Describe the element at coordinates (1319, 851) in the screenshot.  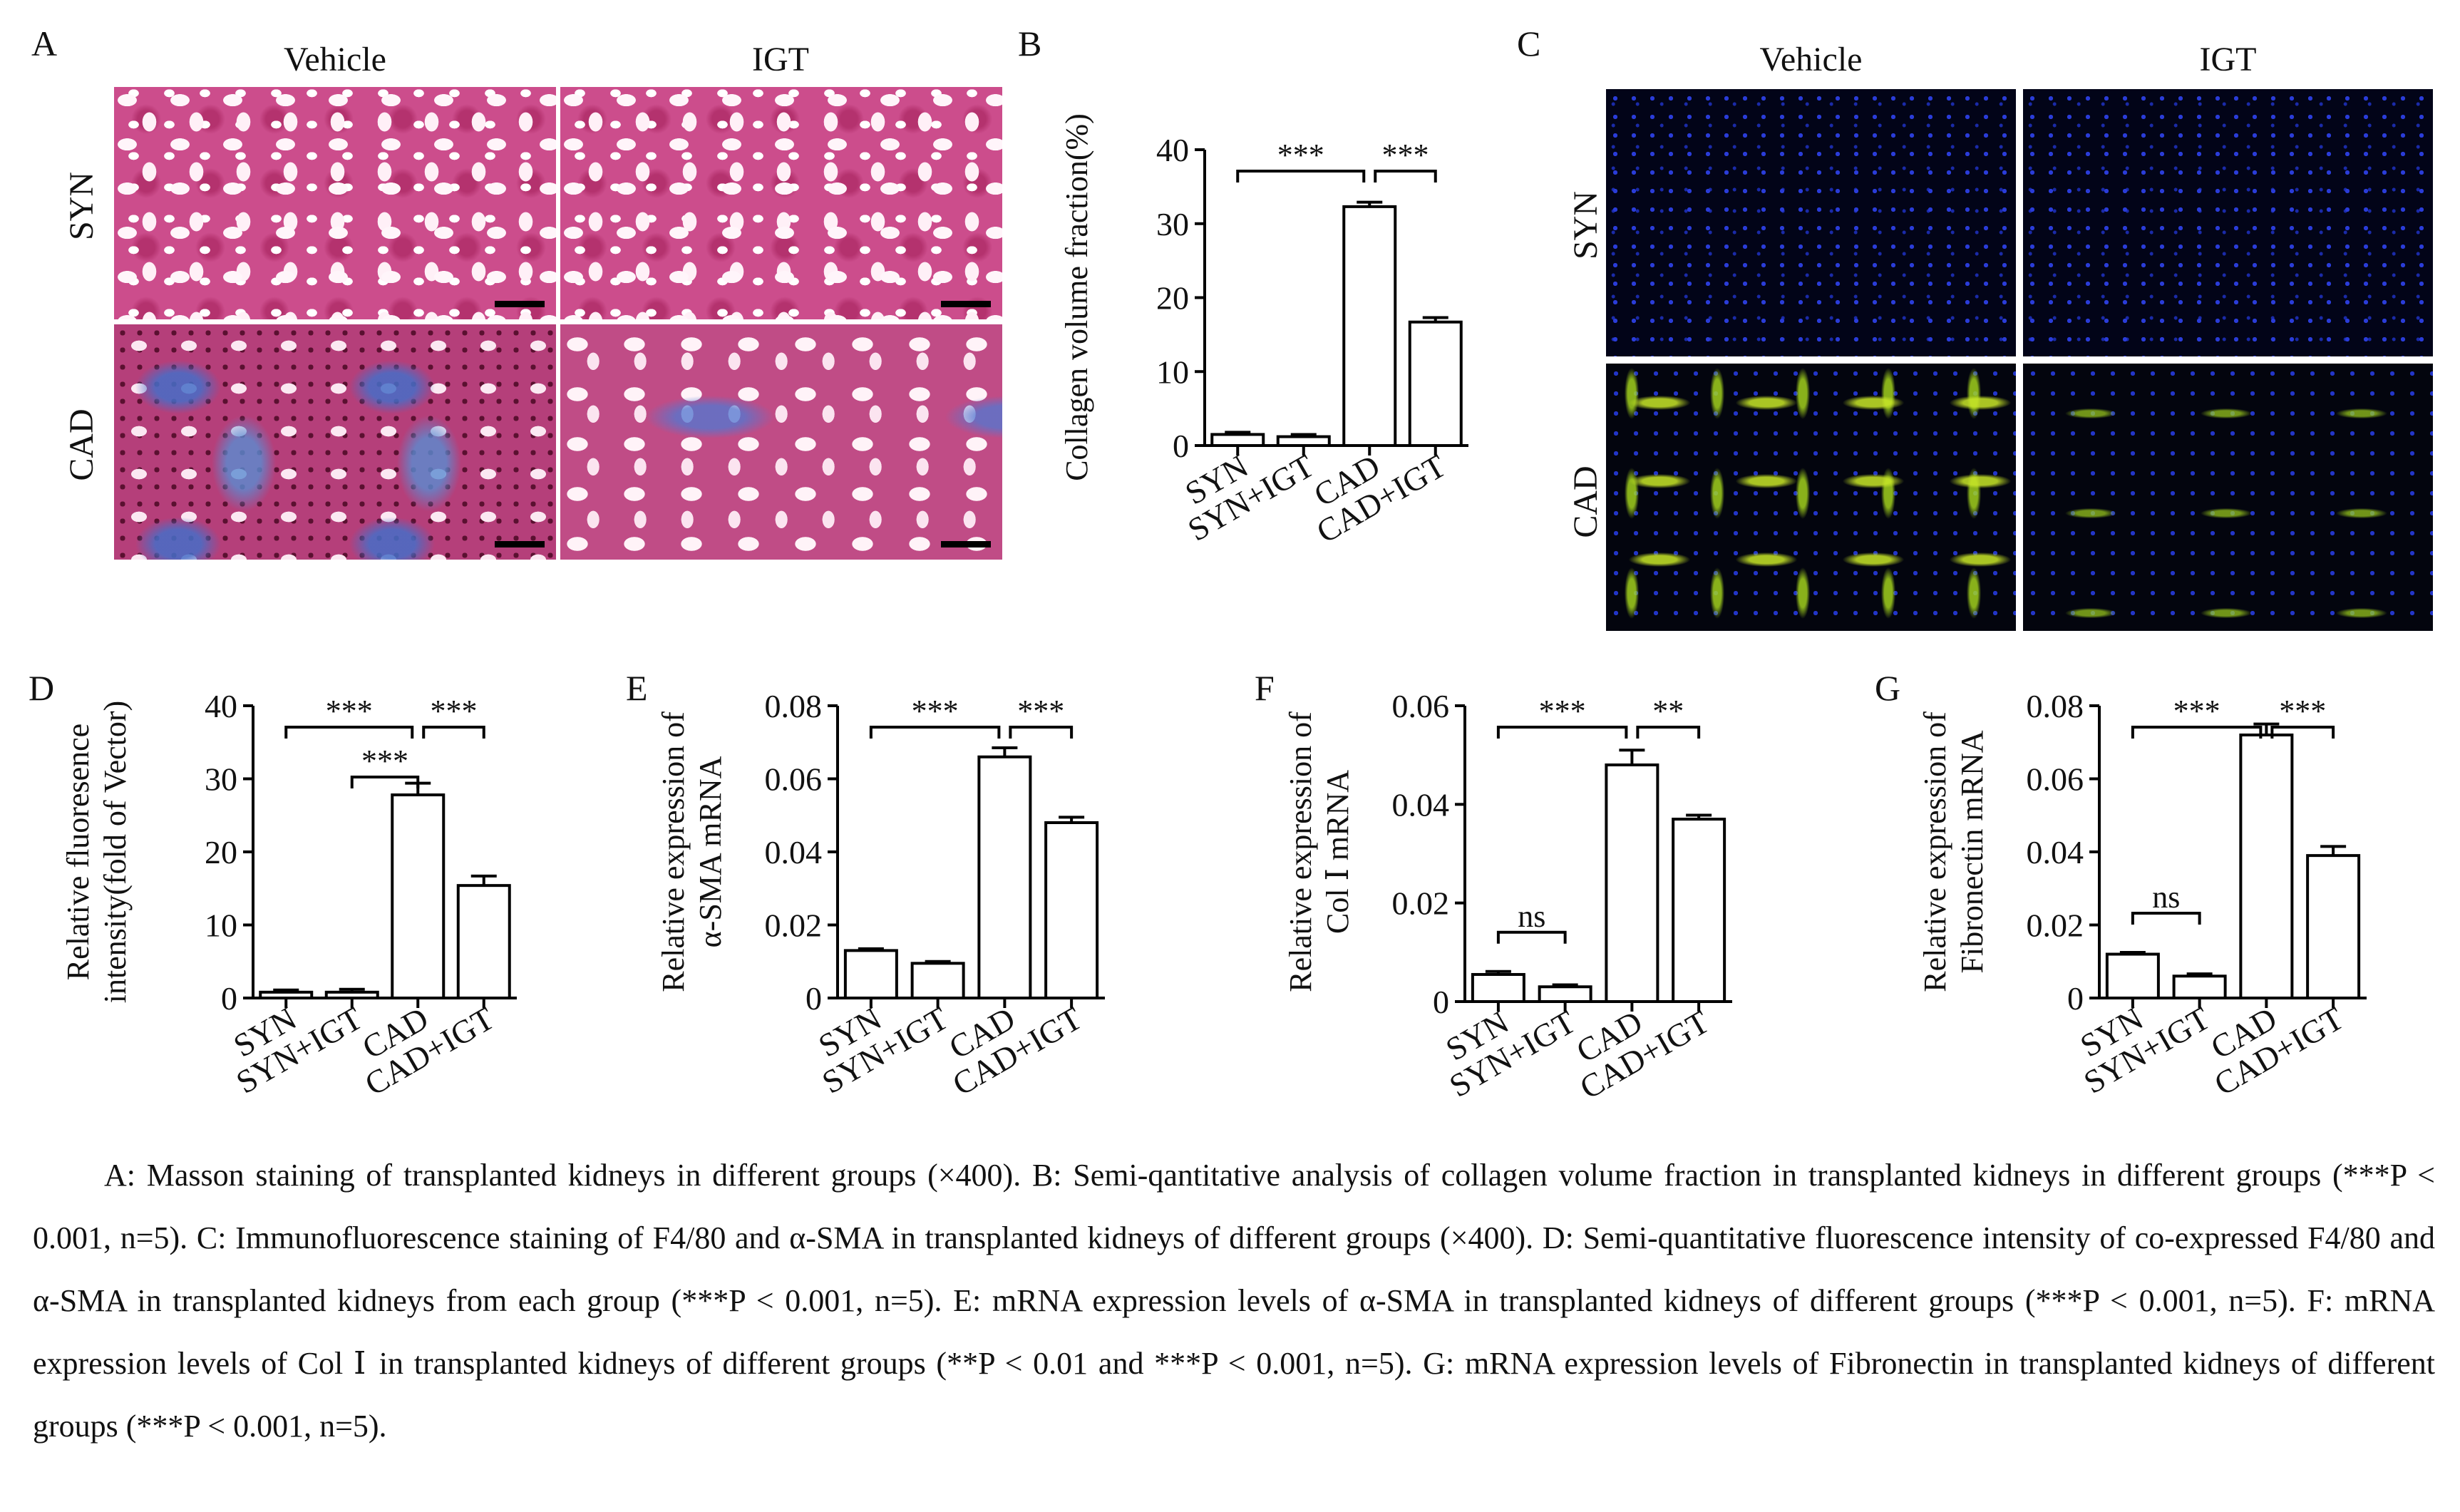
I see `y-axis-label: Relative expression ofCol Ⅰ mRNA` at that location.